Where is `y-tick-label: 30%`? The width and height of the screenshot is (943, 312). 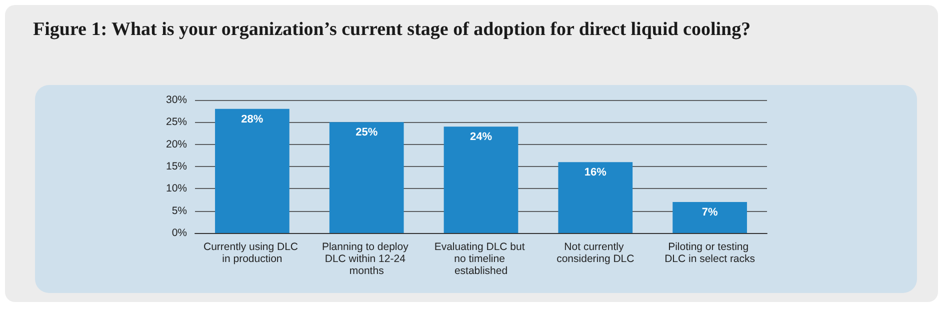
y-tick-label: 30% is located at coordinates (176, 100).